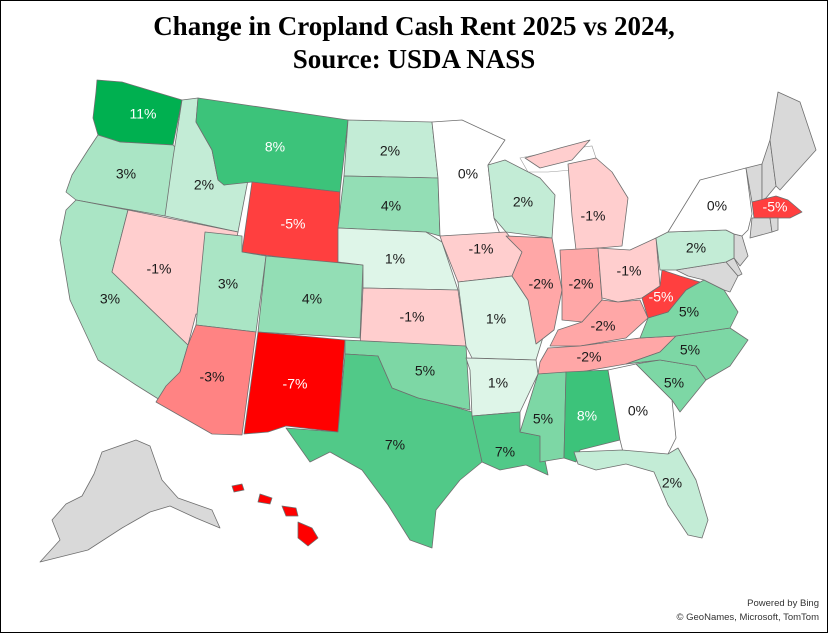 The image size is (828, 633). Describe the element at coordinates (541, 284) in the screenshot. I see `label-il: -2%` at that location.